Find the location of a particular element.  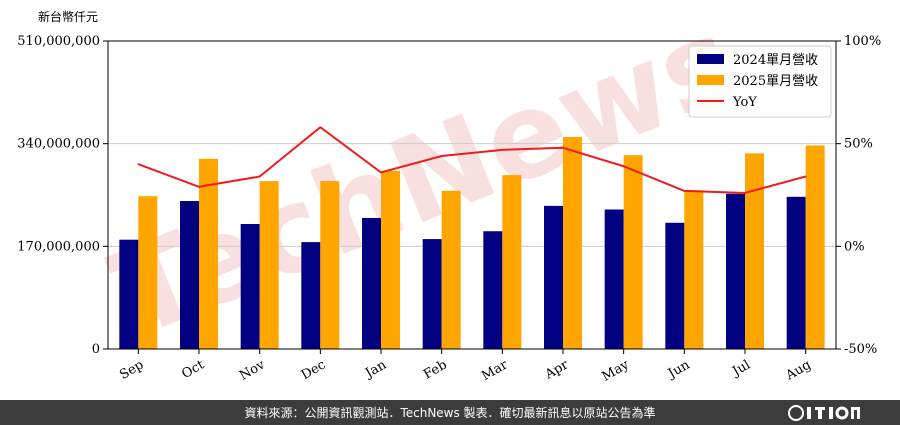

yoy-line is located at coordinates (471, 160).